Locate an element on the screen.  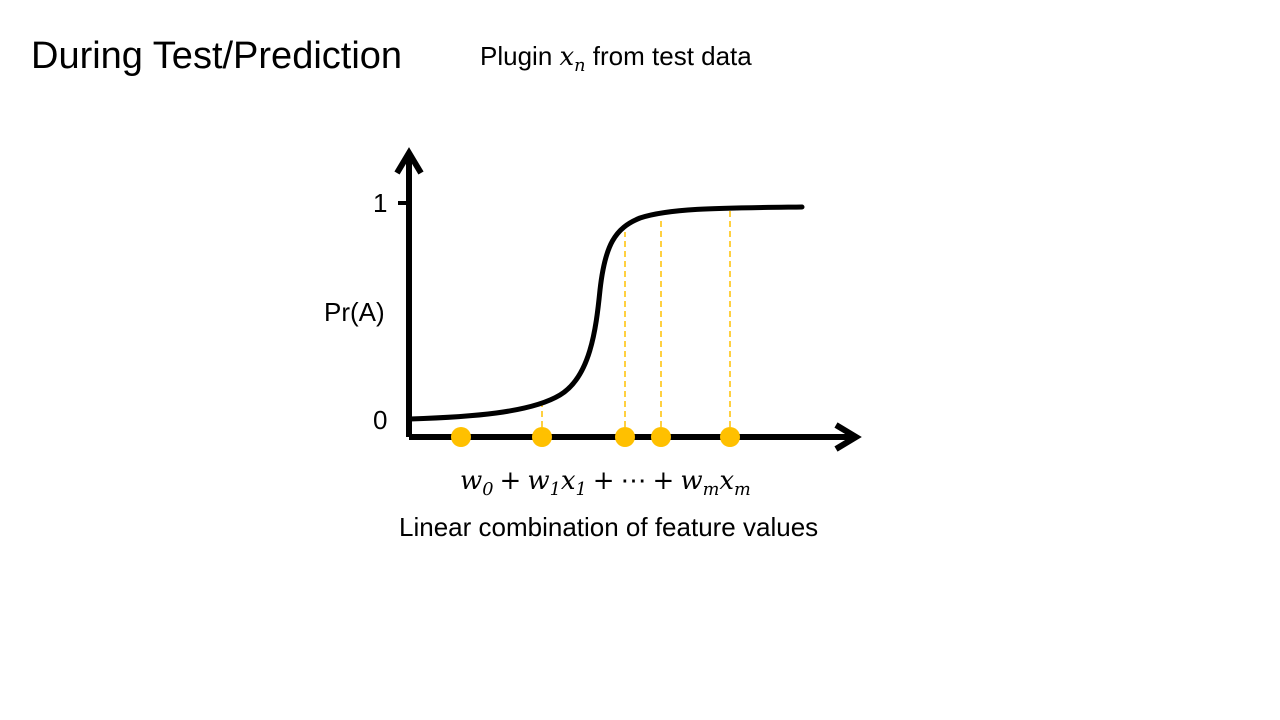
subtitle-suffix: from test data is located at coordinates (668, 56).